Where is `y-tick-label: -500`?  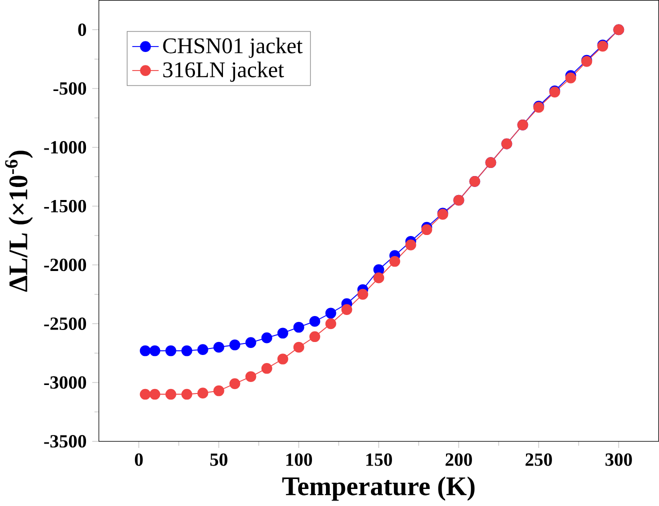
y-tick-label: -500 is located at coordinates (69, 88).